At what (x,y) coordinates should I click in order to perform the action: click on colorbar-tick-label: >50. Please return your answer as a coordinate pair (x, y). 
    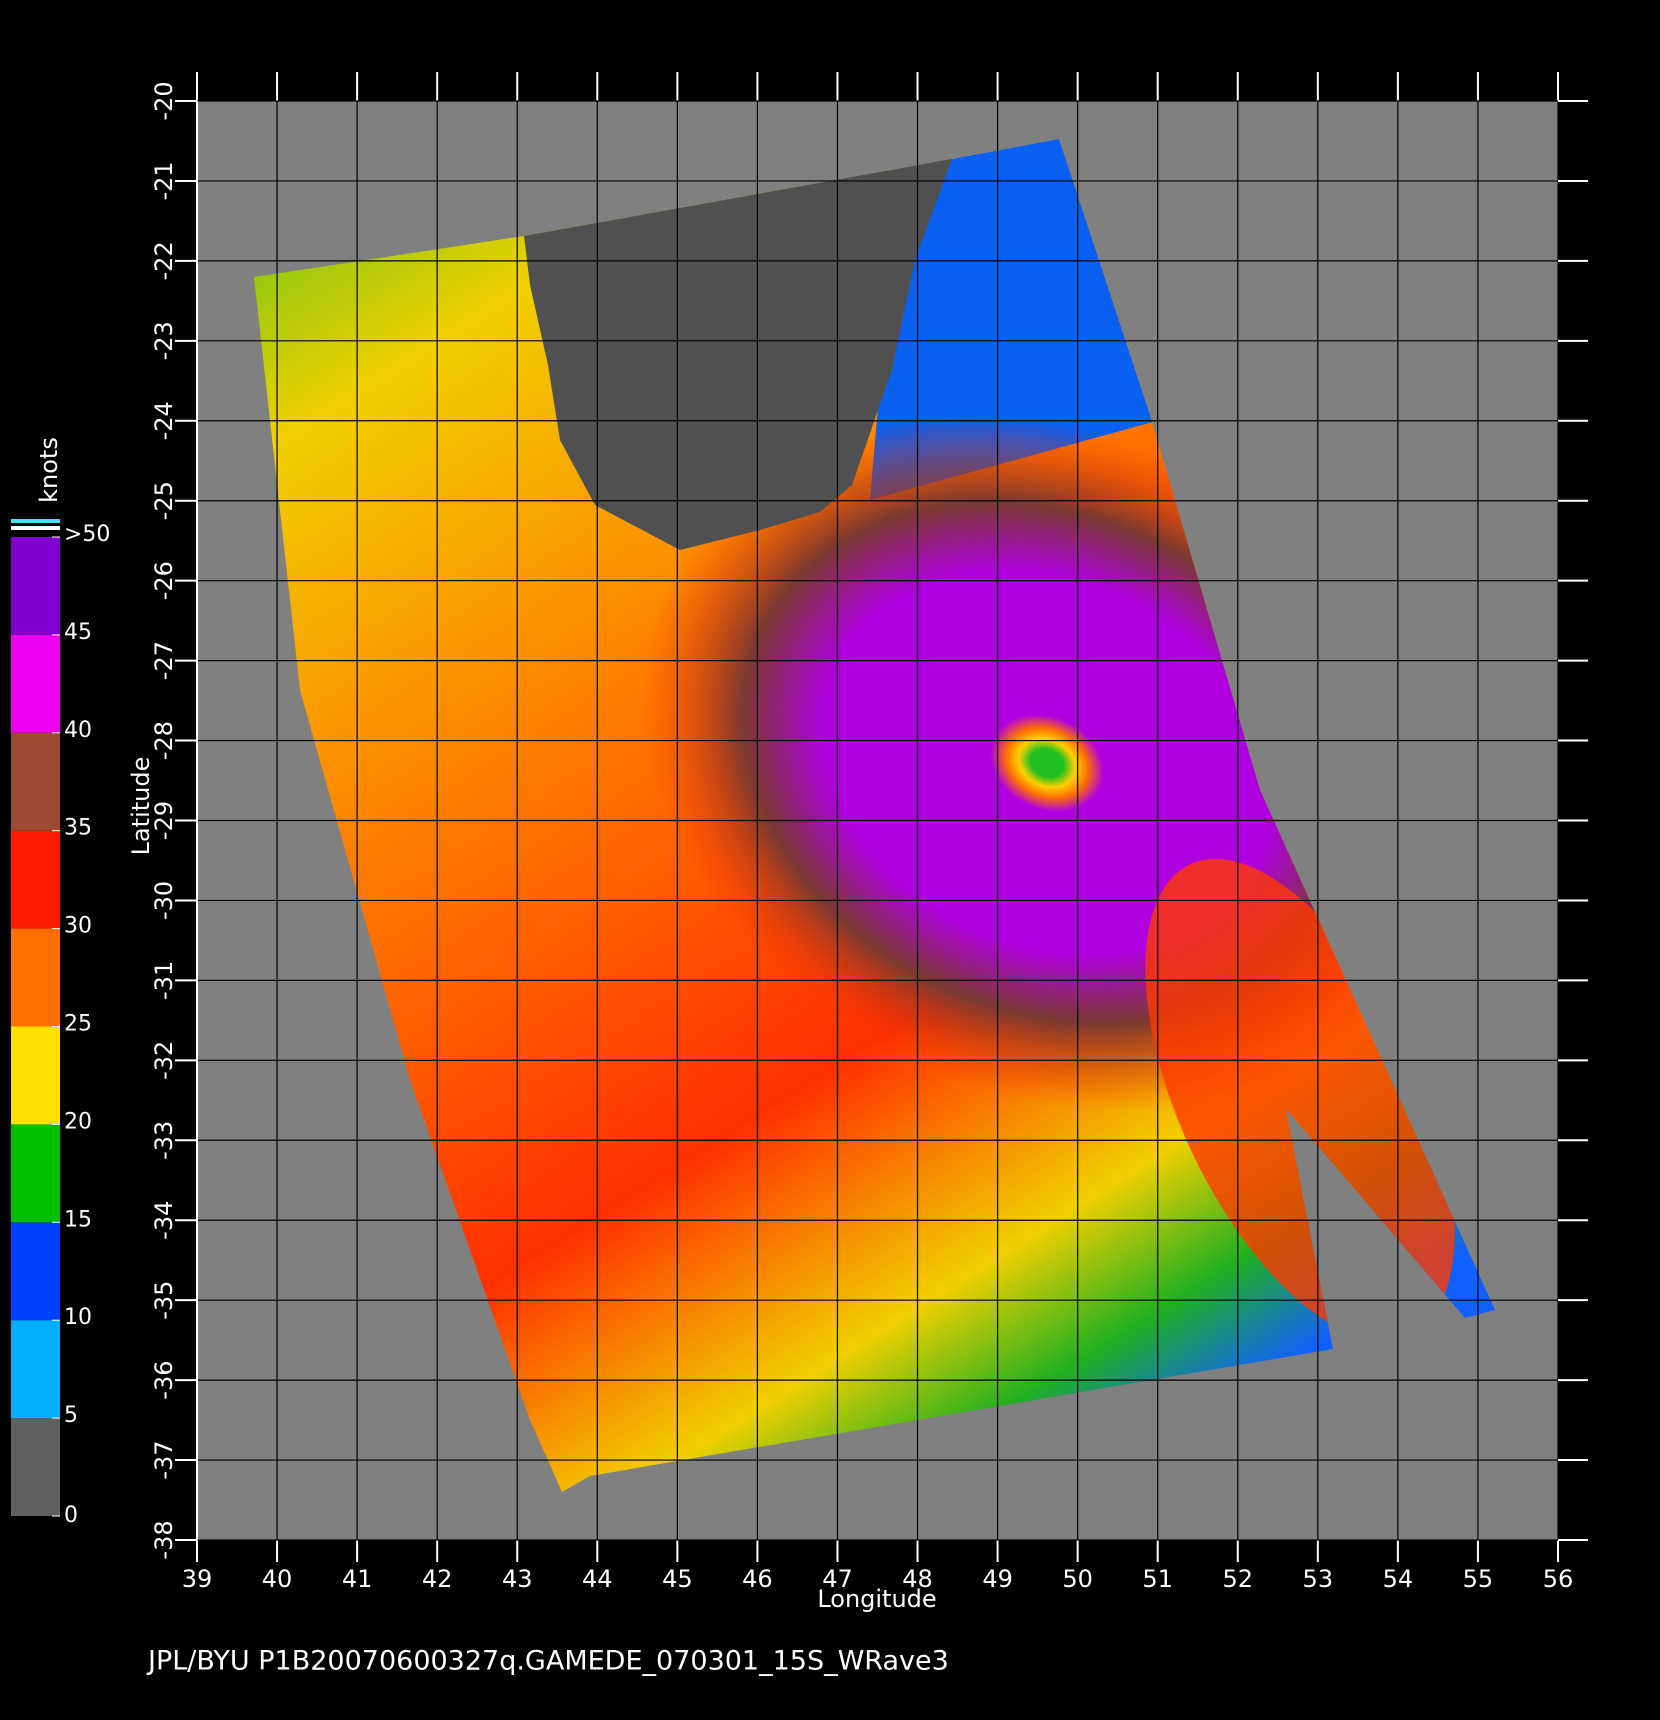
    Looking at the image, I should click on (87, 534).